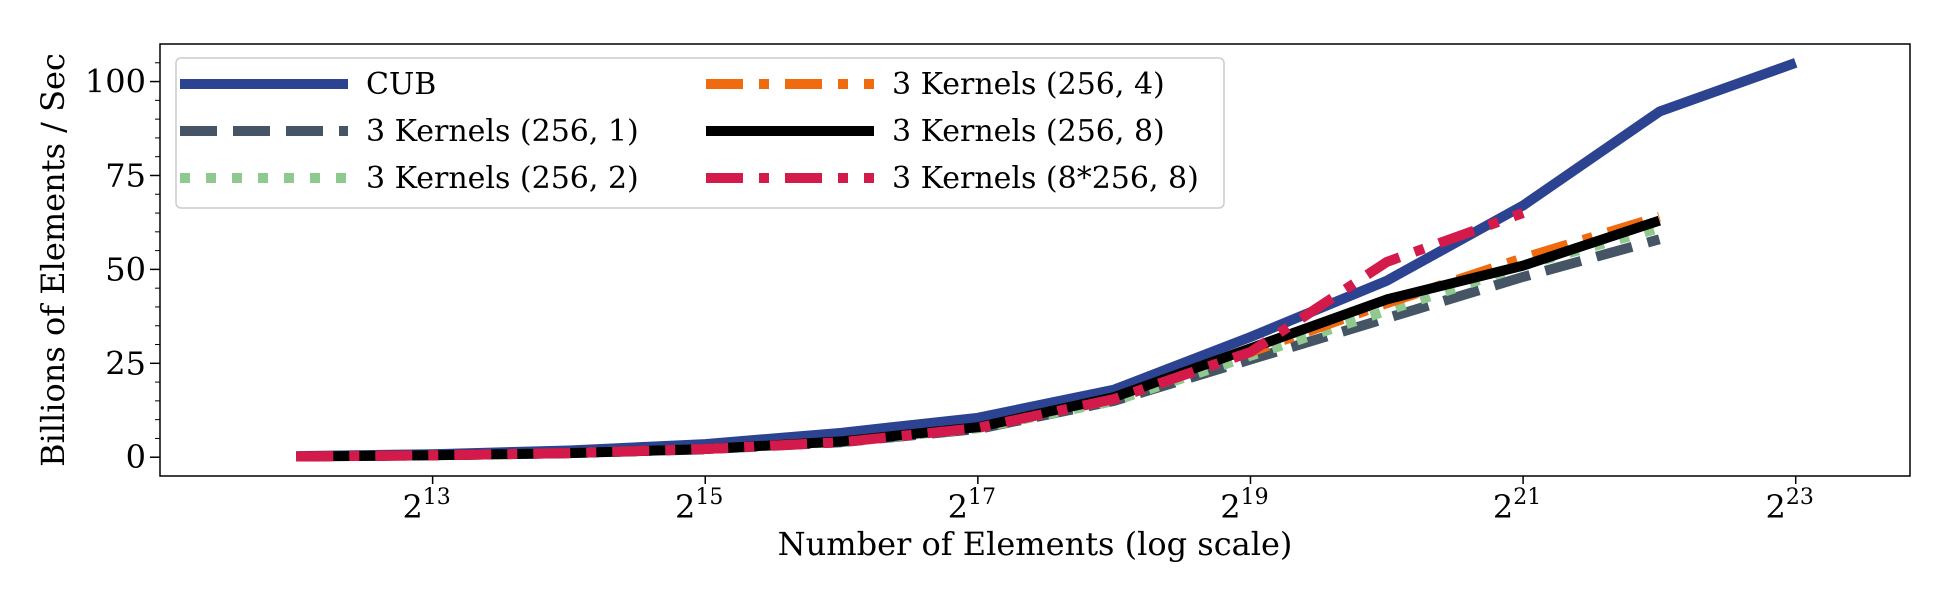 This screenshot has height=600, width=1939. I want to click on x-tick-label: 223, so click(1790, 505).